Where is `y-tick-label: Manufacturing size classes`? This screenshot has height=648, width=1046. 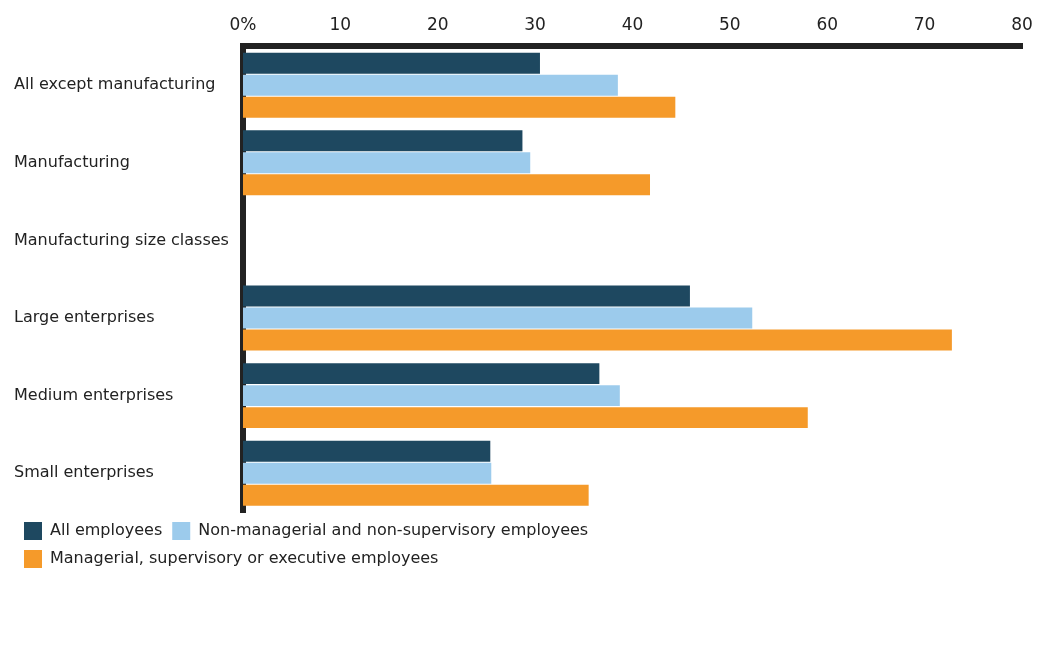 y-tick-label: Manufacturing size classes is located at coordinates (121, 239).